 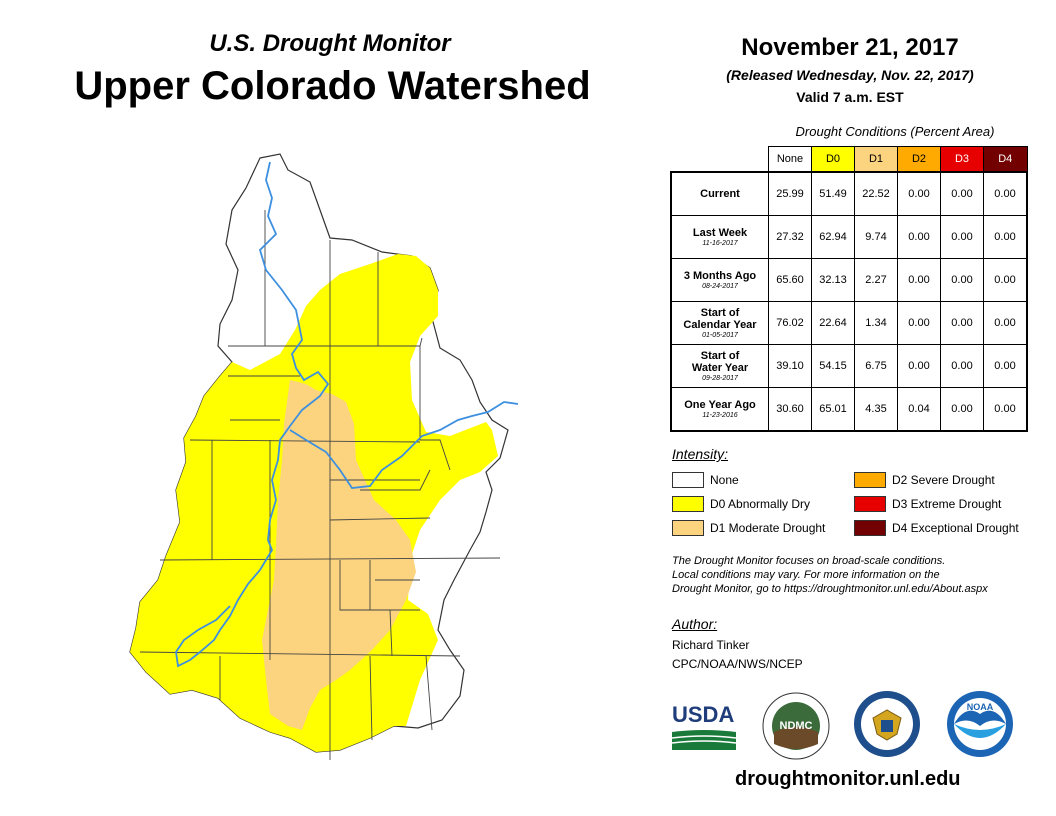 I want to click on row-date: 08-24-2017, so click(x=720, y=286).